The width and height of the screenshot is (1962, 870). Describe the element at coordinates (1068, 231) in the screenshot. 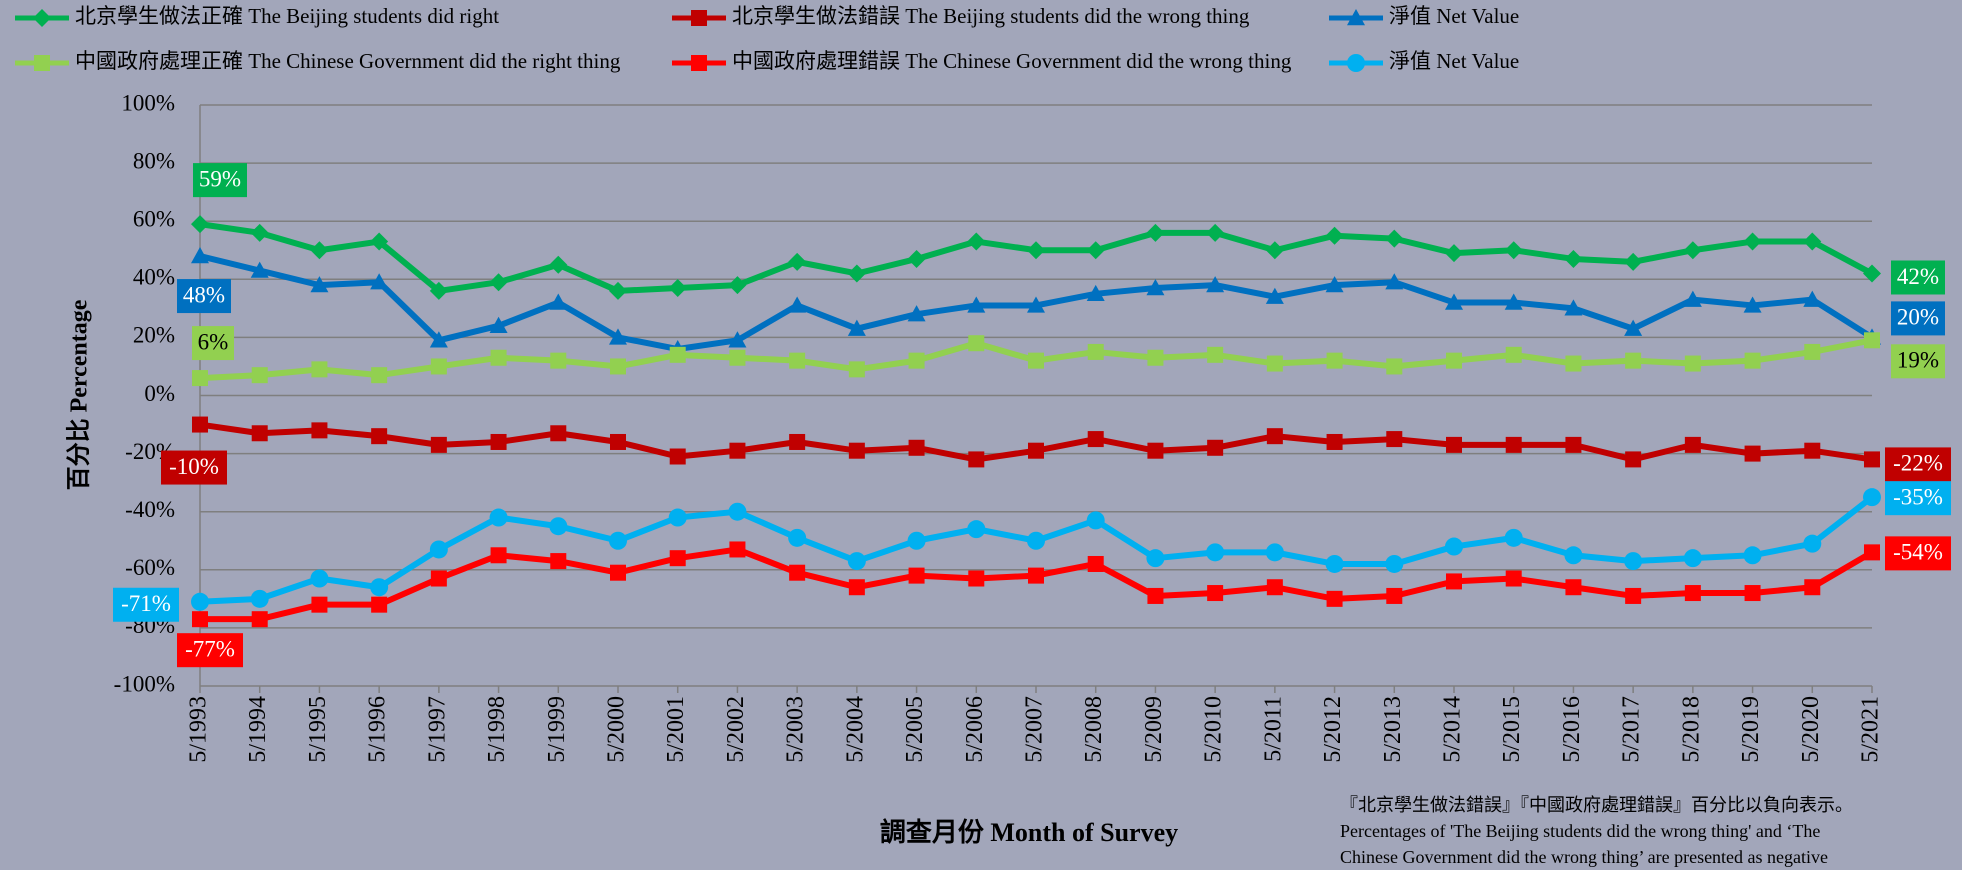

I see `series: 59% 42%` at that location.